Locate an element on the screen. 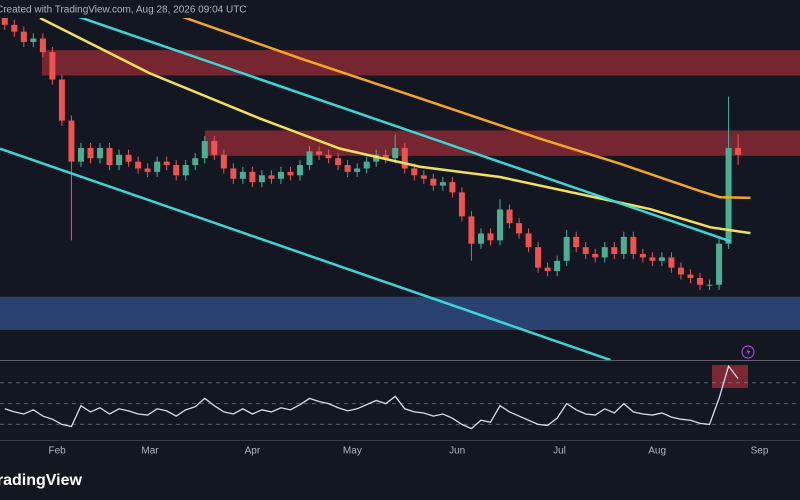 The height and width of the screenshot is (500, 800). x-tick-label: Sep is located at coordinates (760, 451).